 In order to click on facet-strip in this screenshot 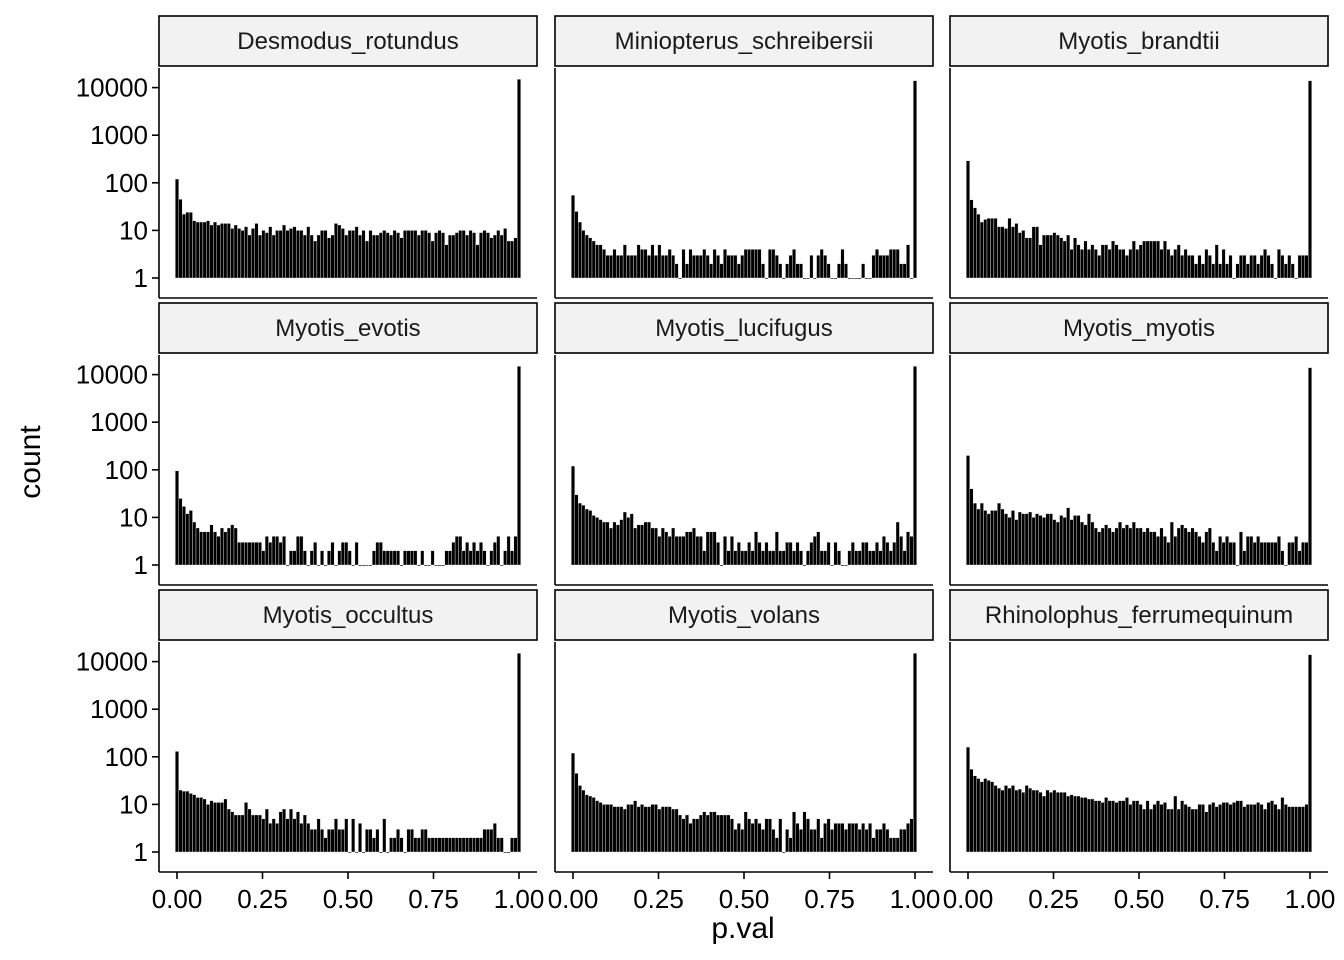, I will do `click(744, 328)`.